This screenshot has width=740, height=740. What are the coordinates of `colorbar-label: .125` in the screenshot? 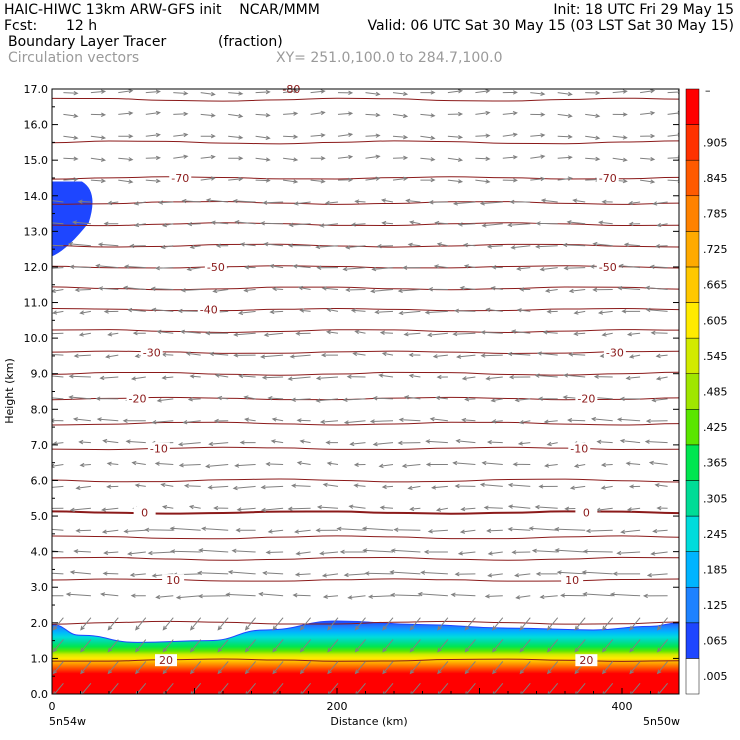 It's located at (715, 605).